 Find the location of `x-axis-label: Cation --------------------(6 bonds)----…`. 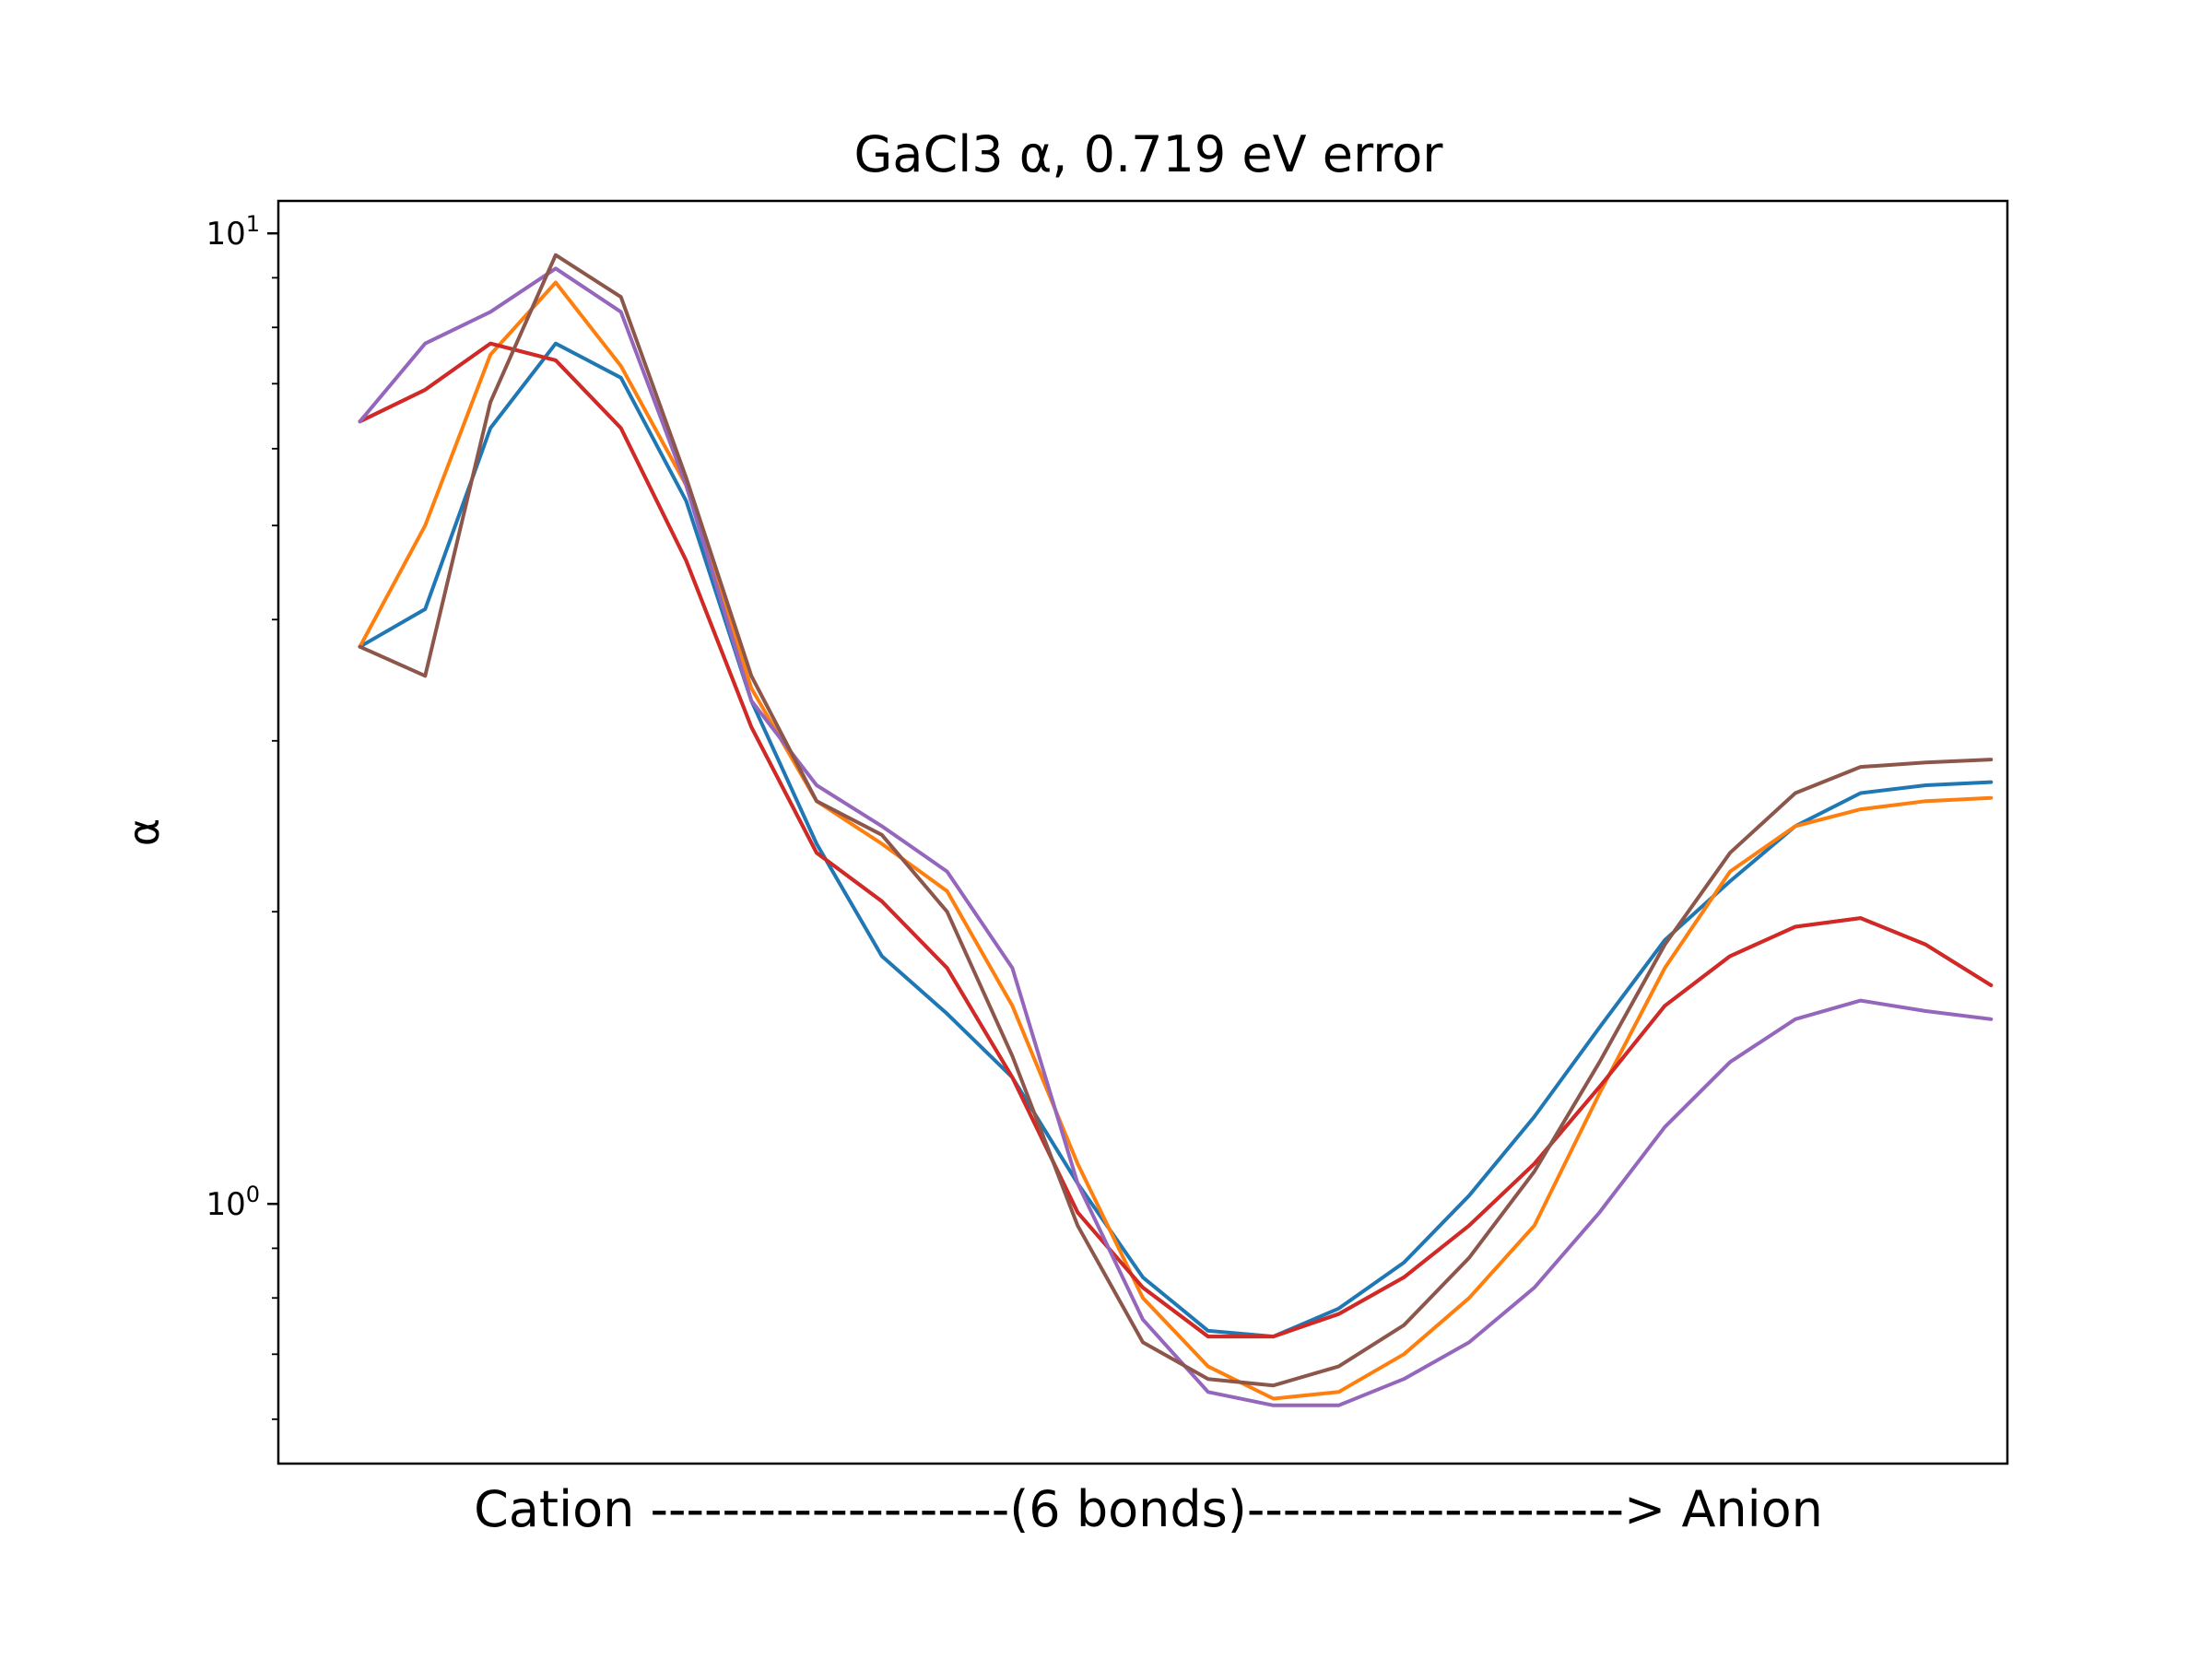

x-axis-label: Cation --------------------(6 bonds)----… is located at coordinates (1148, 1509).